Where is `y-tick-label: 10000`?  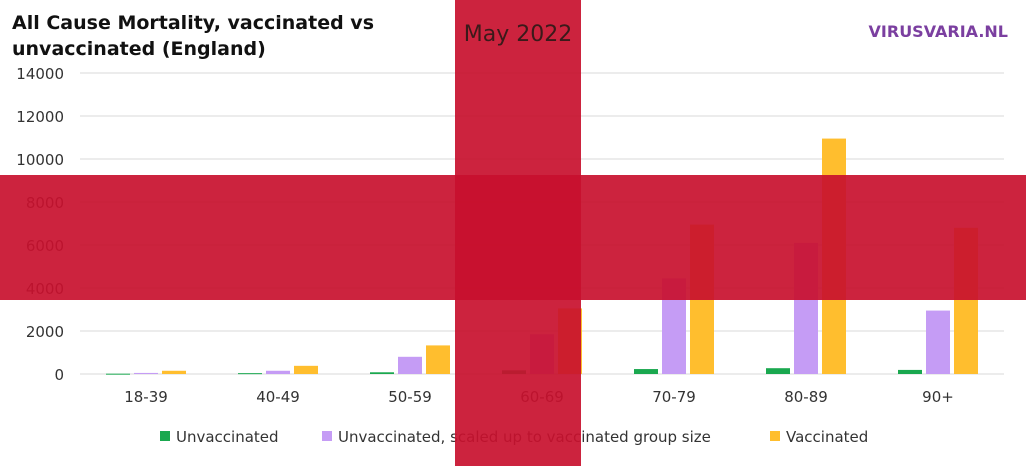
y-tick-label: 10000 is located at coordinates (40, 160).